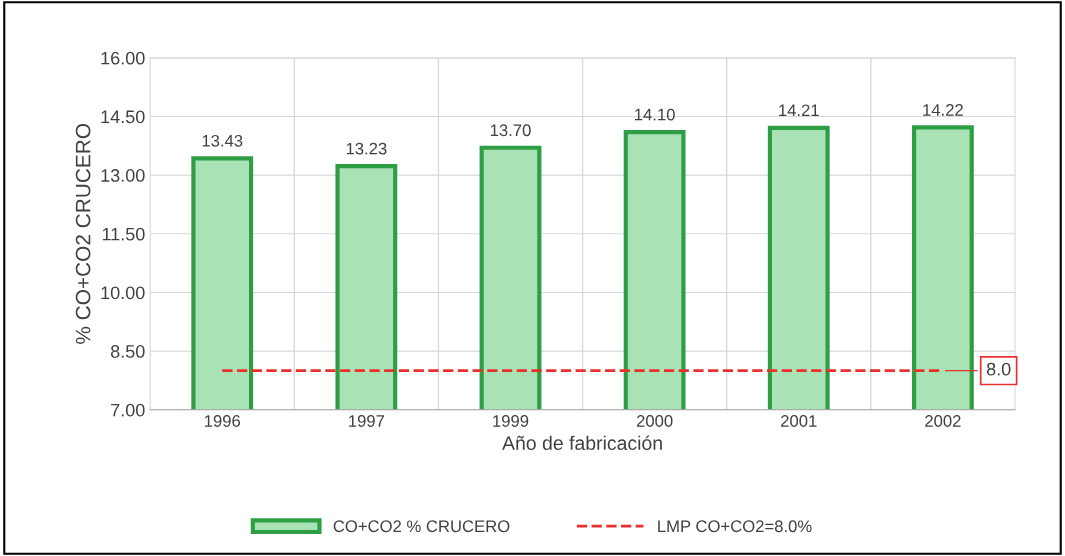  Describe the element at coordinates (123, 175) in the screenshot. I see `y-tick-label: 13.00` at that location.